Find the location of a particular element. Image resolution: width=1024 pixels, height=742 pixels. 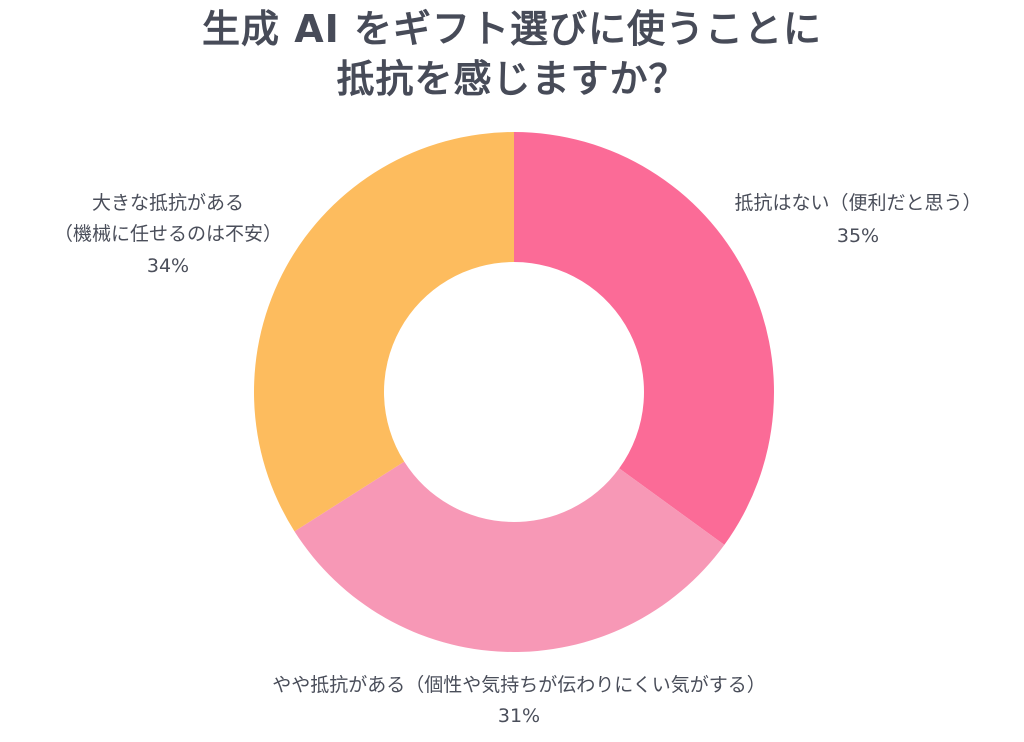

slice-value-some-resistance: 31% is located at coordinates (519, 716).